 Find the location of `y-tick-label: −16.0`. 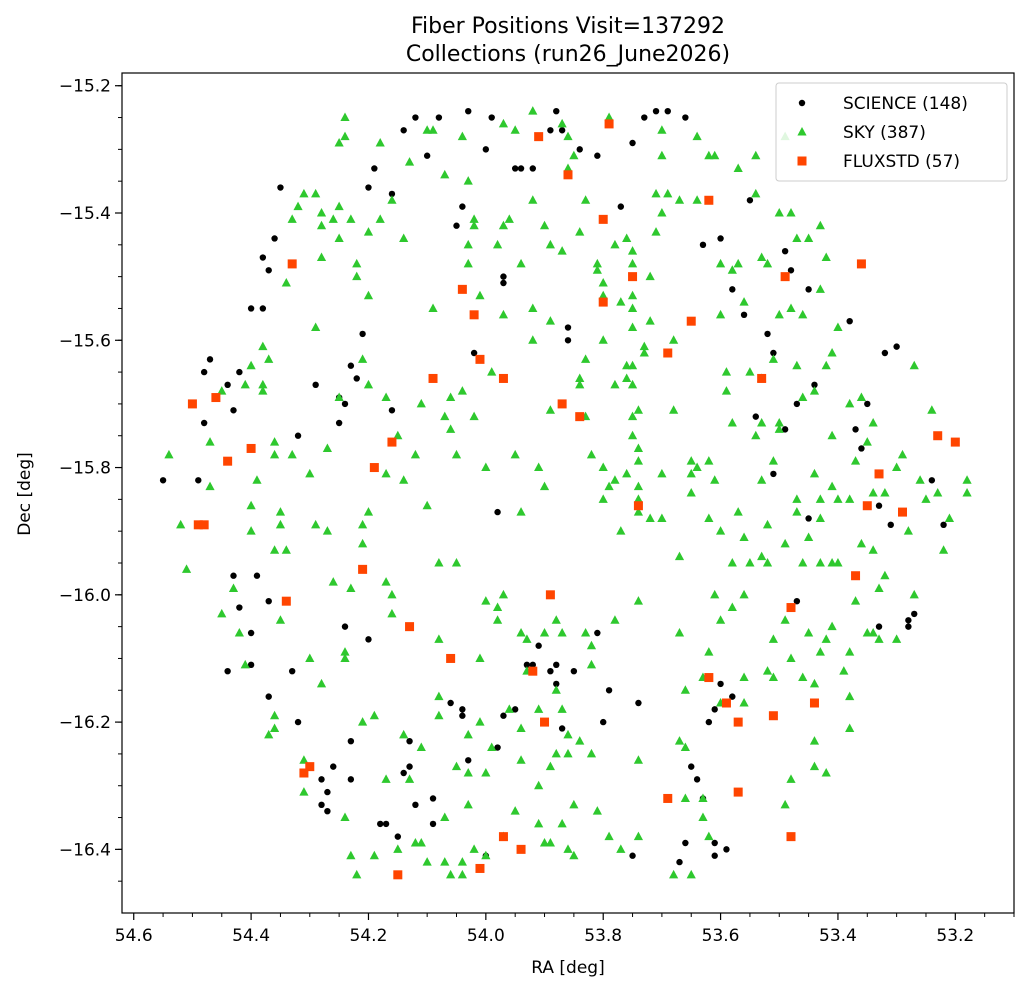

y-tick-label: −16.0 is located at coordinates (85, 596).